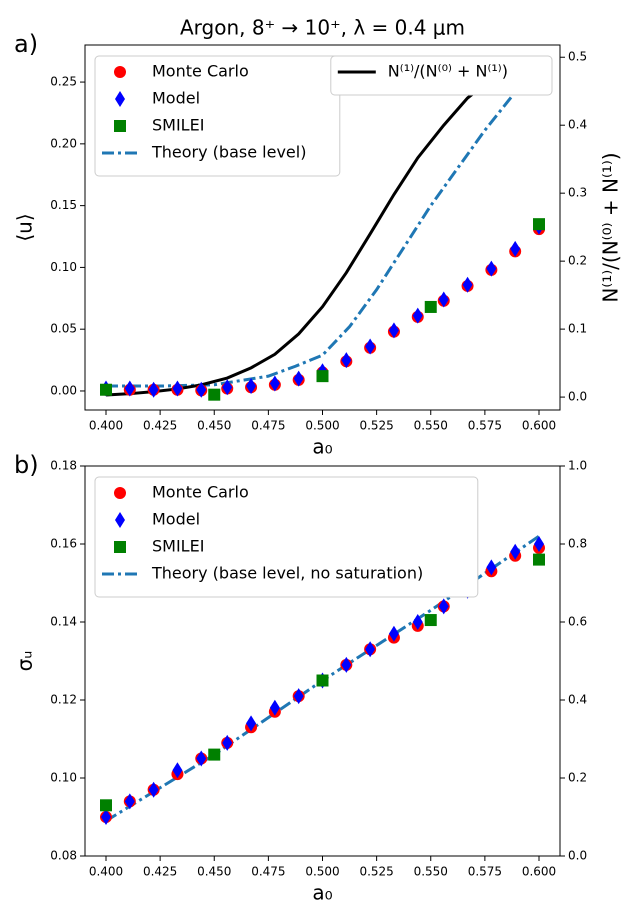  What do you see at coordinates (26, 44) in the screenshot?
I see `panel-label: a)` at bounding box center [26, 44].